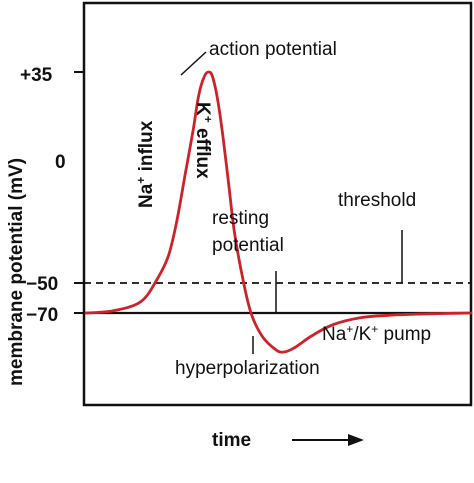 The height and width of the screenshot is (483, 474). I want to click on na-influx-label: Na+ influx, so click(145, 164).